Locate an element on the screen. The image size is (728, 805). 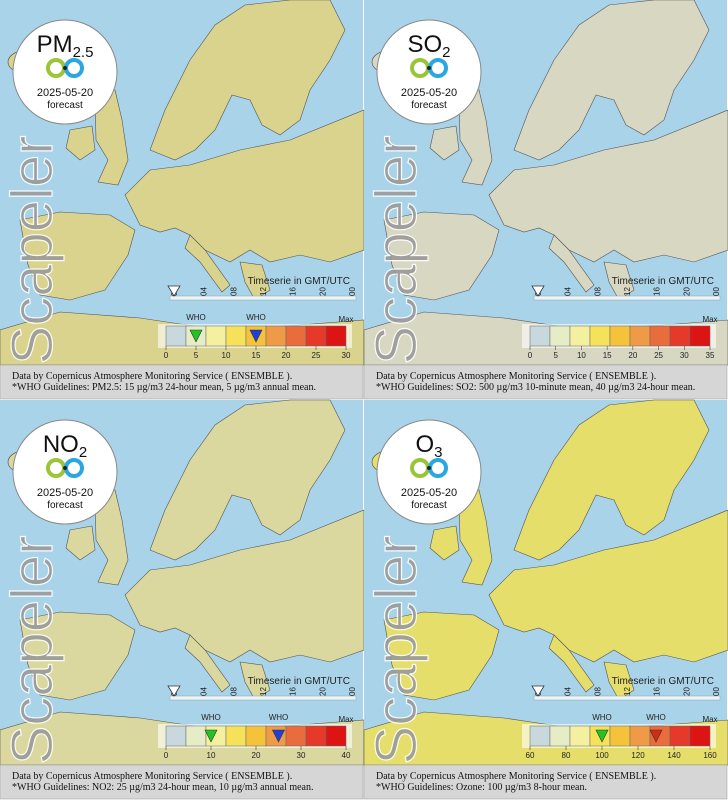
scale-label: 15 is located at coordinates (607, 355).